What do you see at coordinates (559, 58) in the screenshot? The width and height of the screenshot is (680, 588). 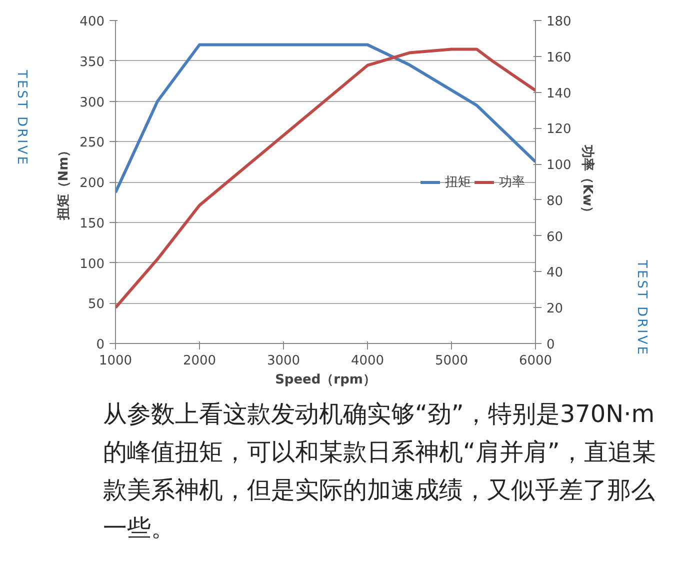 I see `y2-tick-label: 160` at bounding box center [559, 58].